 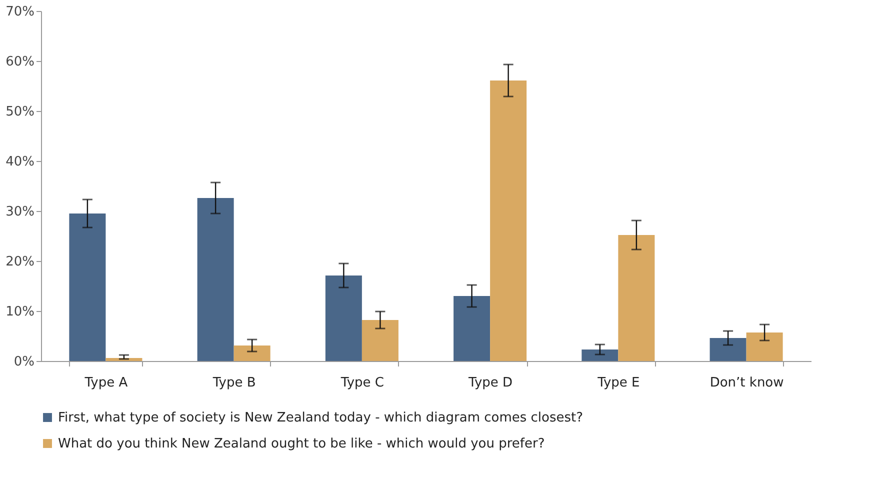 What do you see at coordinates (618, 383) in the screenshot?
I see `x-tick-label: Type E` at bounding box center [618, 383].